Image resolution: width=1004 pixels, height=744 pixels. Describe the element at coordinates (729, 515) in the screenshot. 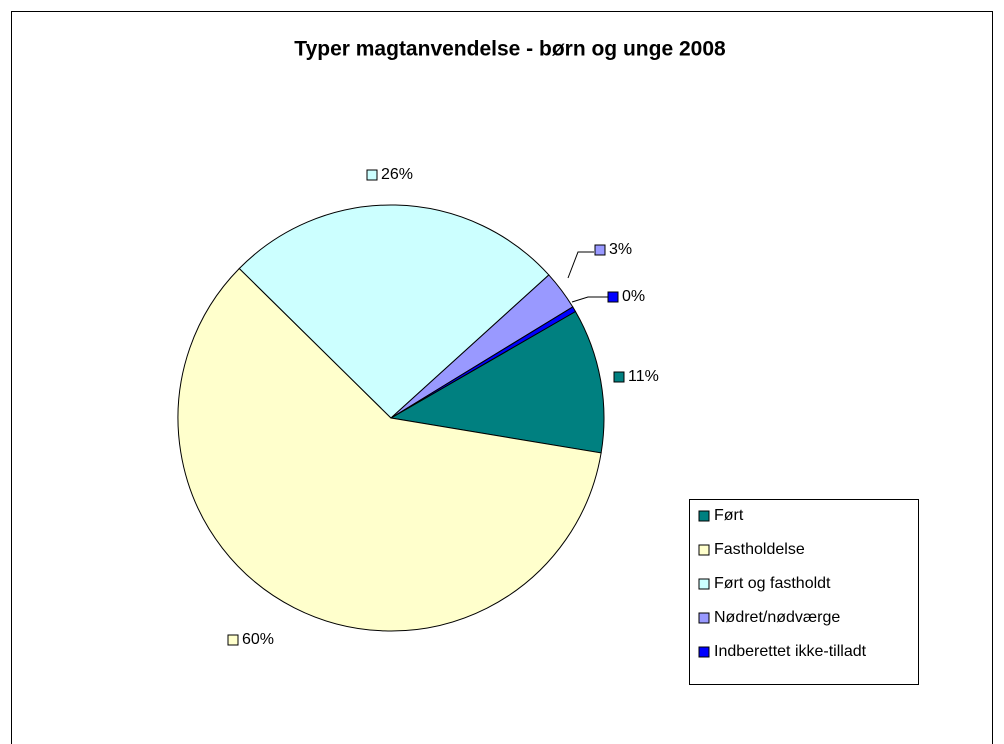

I see `legend-label: Ført` at that location.